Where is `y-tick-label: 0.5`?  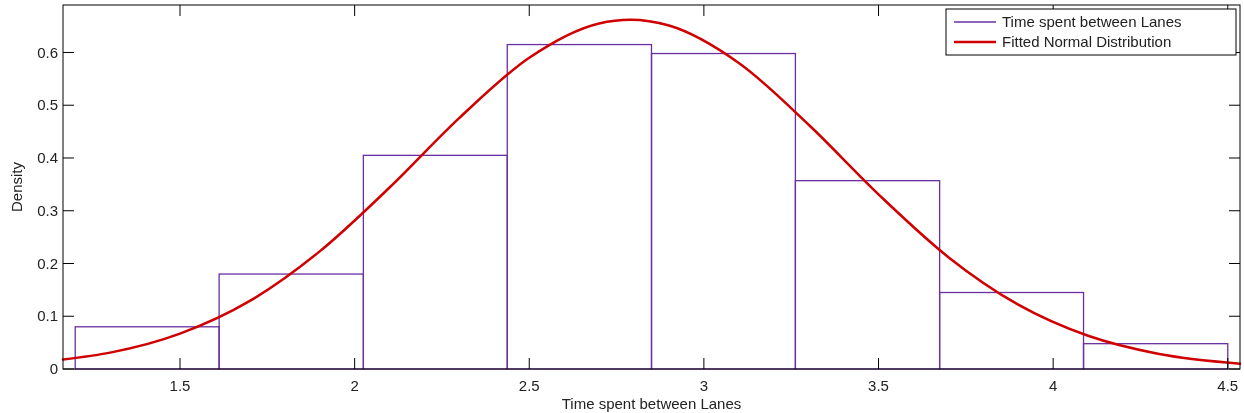 y-tick-label: 0.5 is located at coordinates (47, 105).